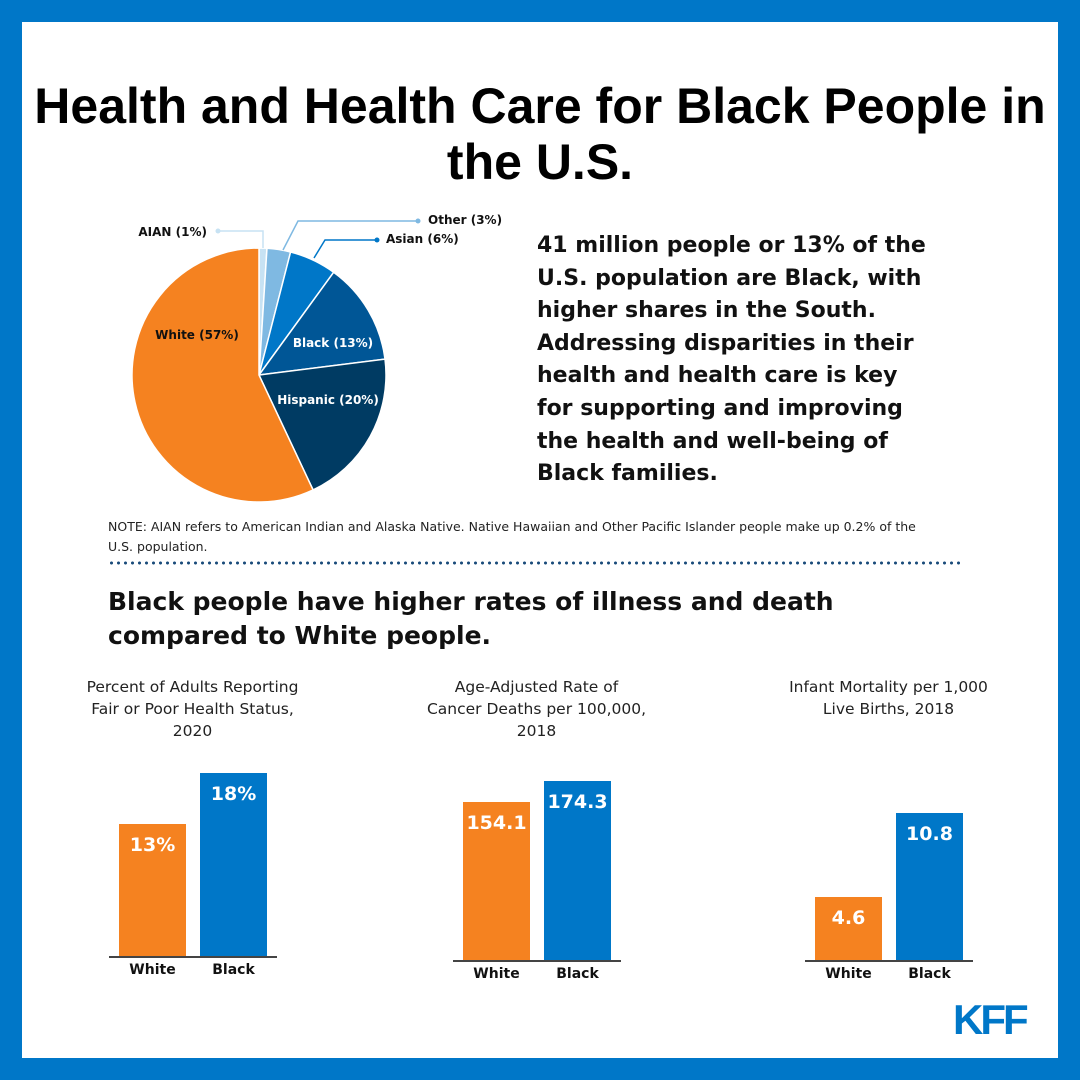 This screenshot has height=1080, width=1080. I want to click on pie-label: AIAN (1%), so click(172, 232).